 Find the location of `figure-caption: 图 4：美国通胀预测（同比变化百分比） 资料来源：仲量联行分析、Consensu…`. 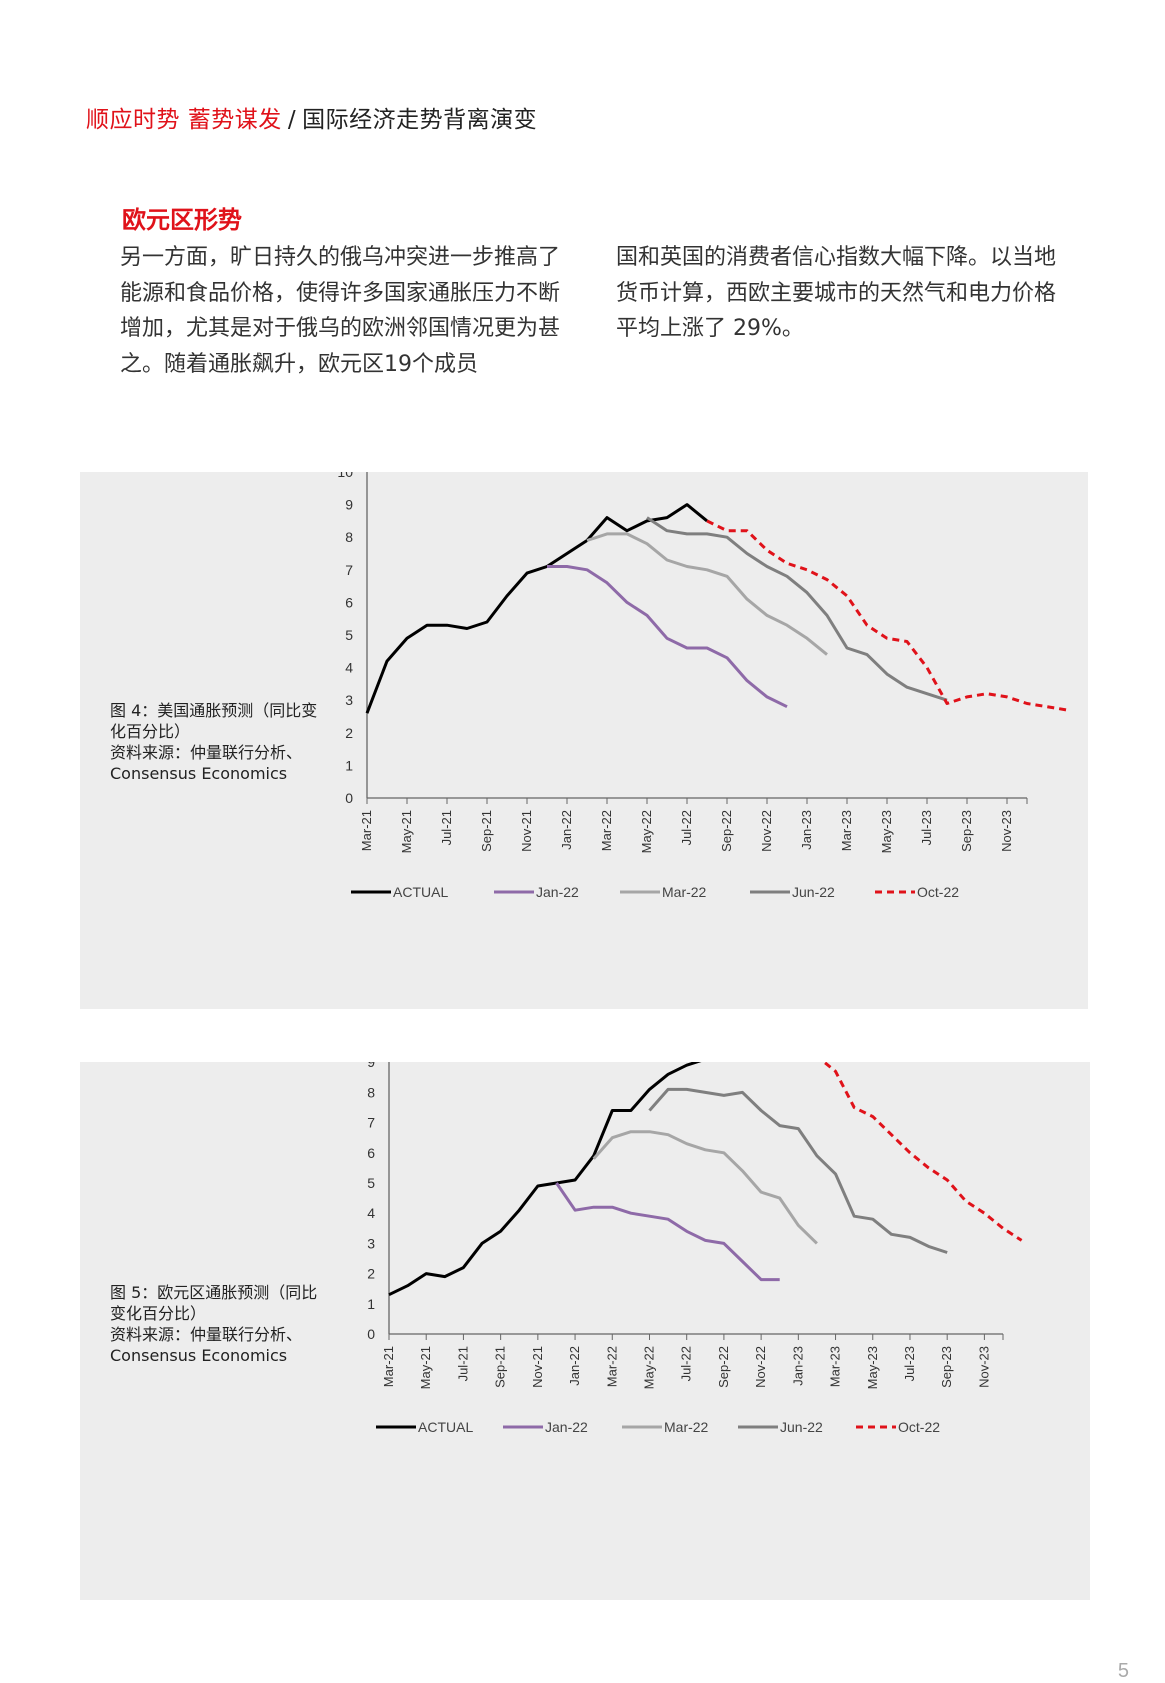

figure-caption: 图 4：美国通胀预测（同比变化百分比） 资料来源：仲量联行分析、Consensu… is located at coordinates (215, 742).